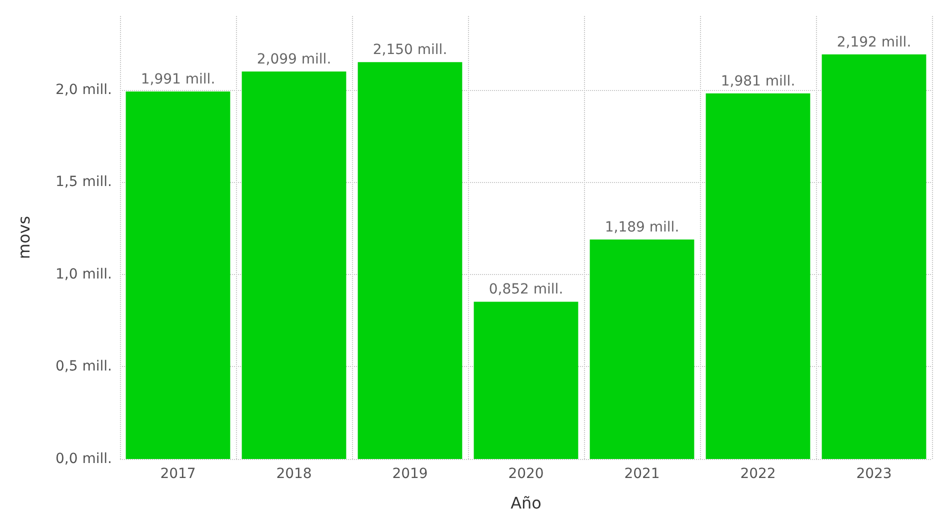  I want to click on data-label: 1,981 mill., so click(758, 81).